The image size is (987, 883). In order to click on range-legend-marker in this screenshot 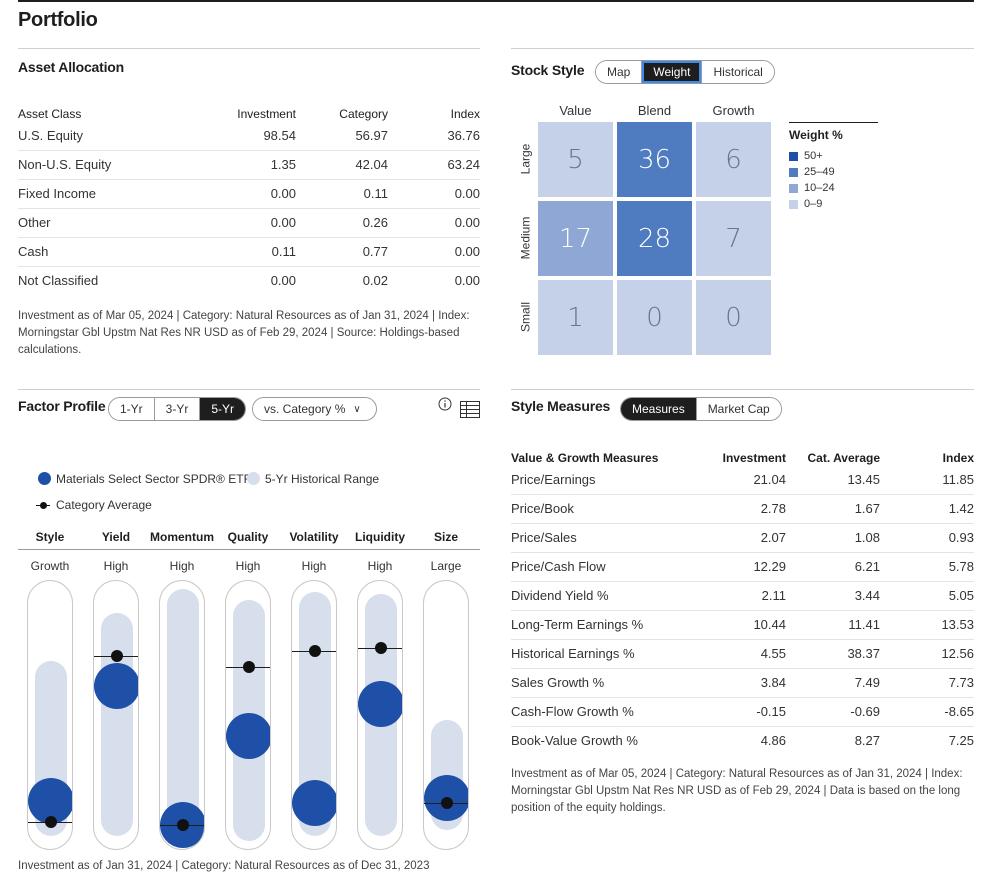, I will do `click(253, 478)`.